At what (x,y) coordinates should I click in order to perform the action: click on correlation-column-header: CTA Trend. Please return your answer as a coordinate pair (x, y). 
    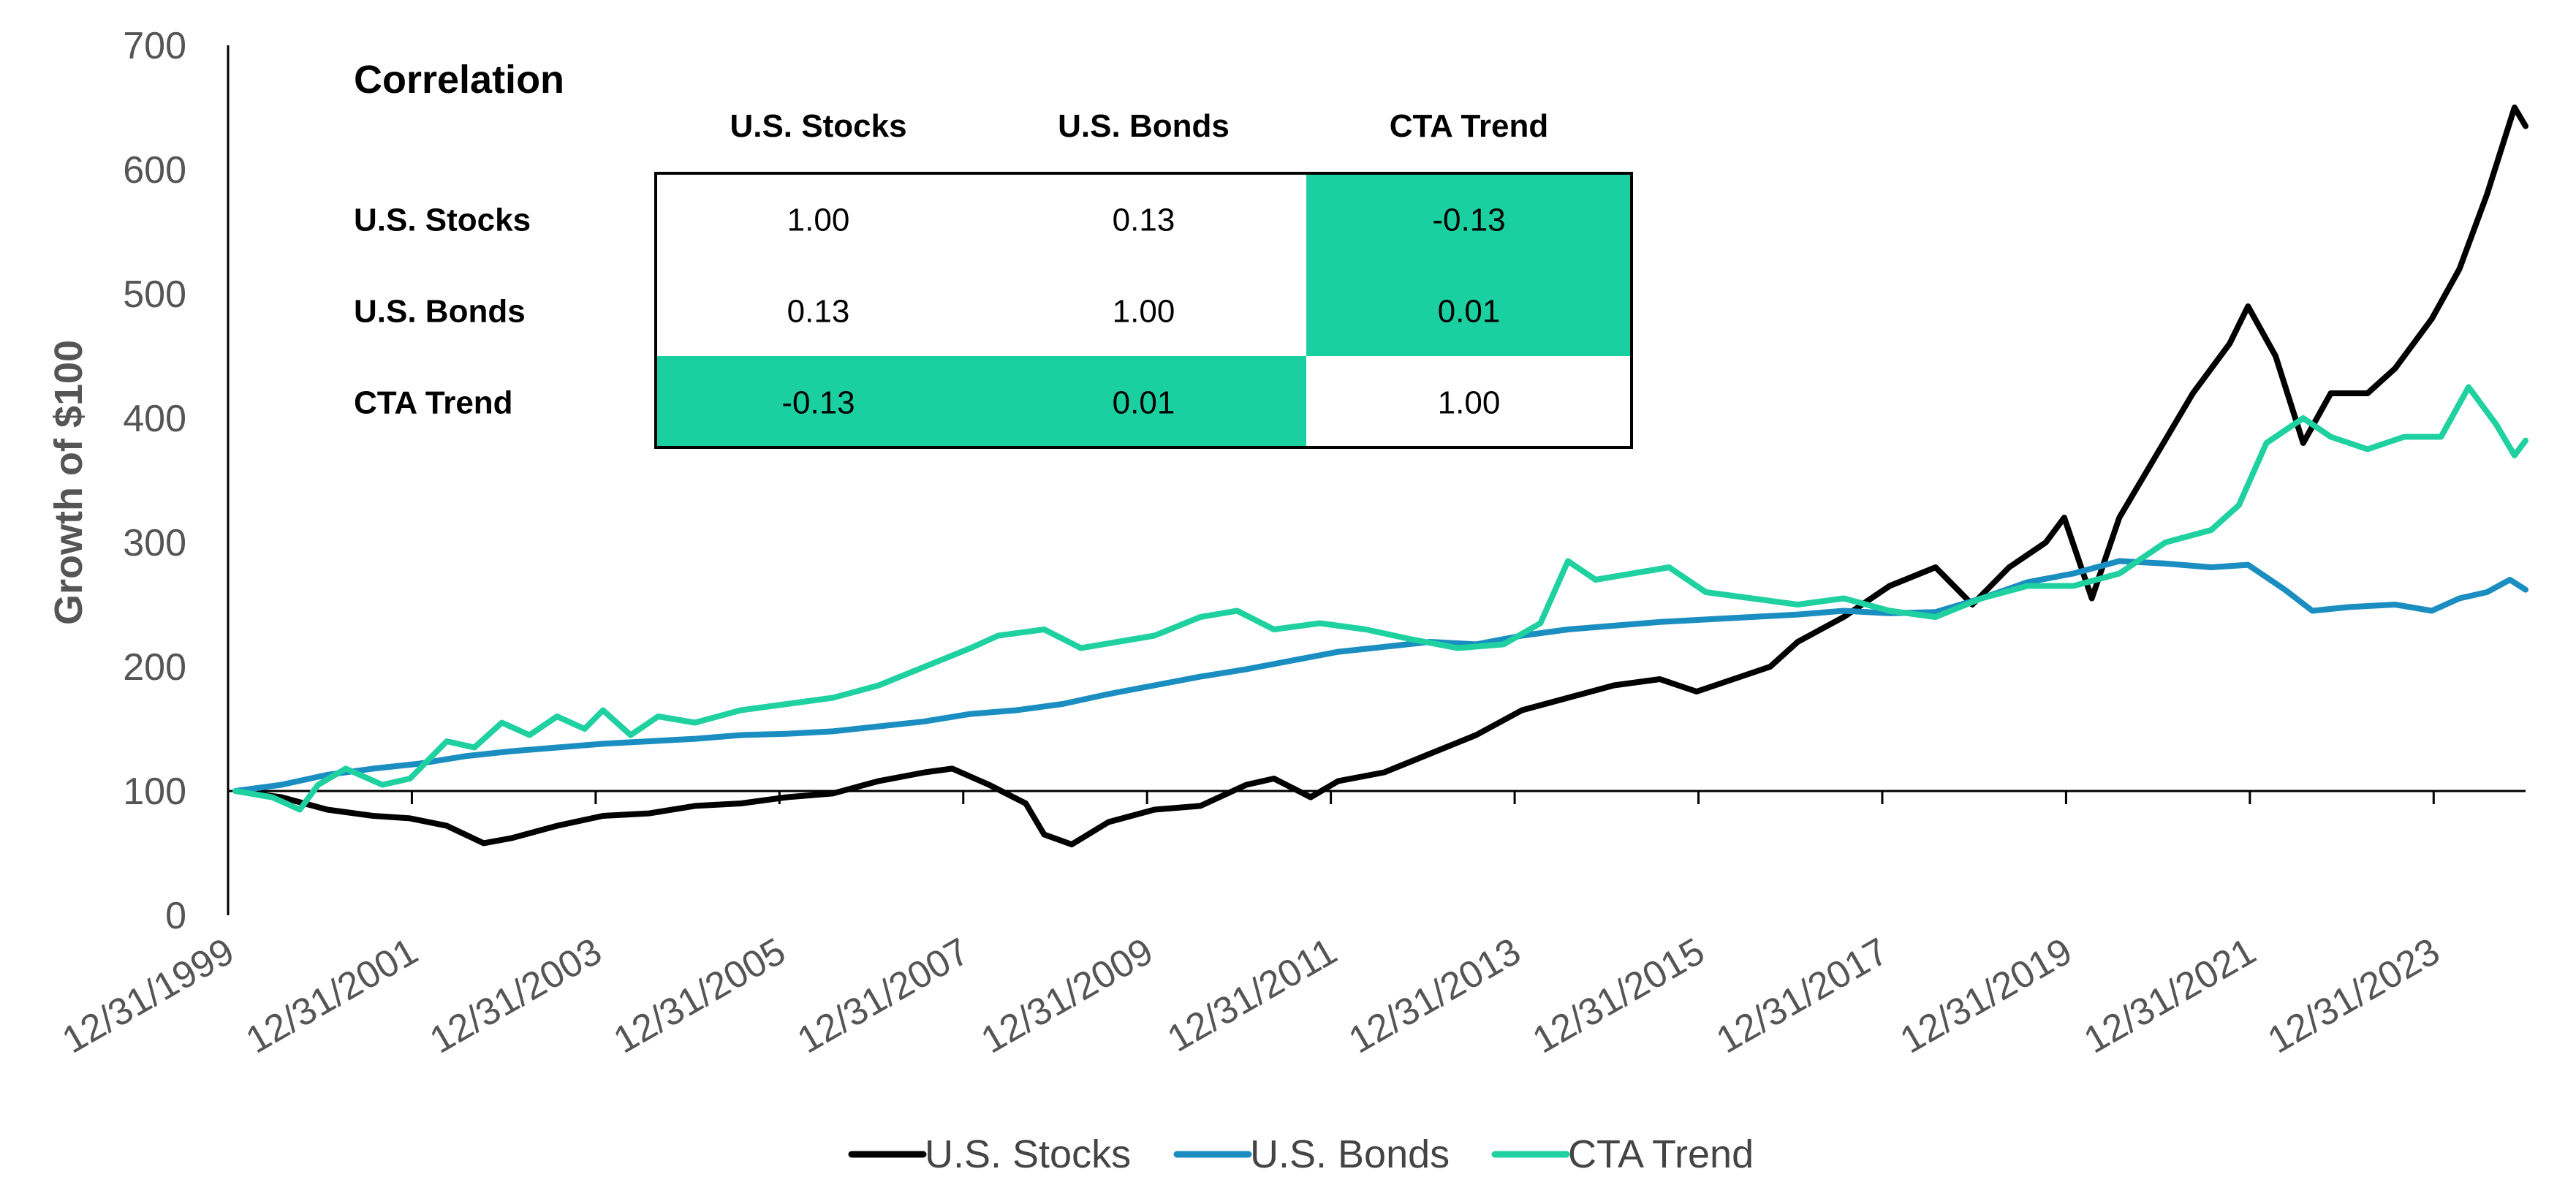
    Looking at the image, I should click on (1469, 126).